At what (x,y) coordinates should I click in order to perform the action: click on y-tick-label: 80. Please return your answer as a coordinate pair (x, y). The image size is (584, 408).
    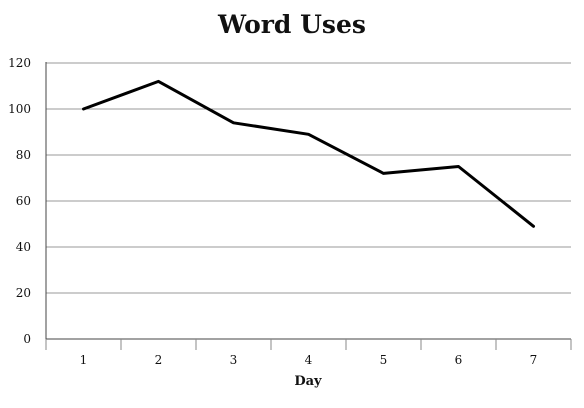
    Looking at the image, I should click on (23, 155).